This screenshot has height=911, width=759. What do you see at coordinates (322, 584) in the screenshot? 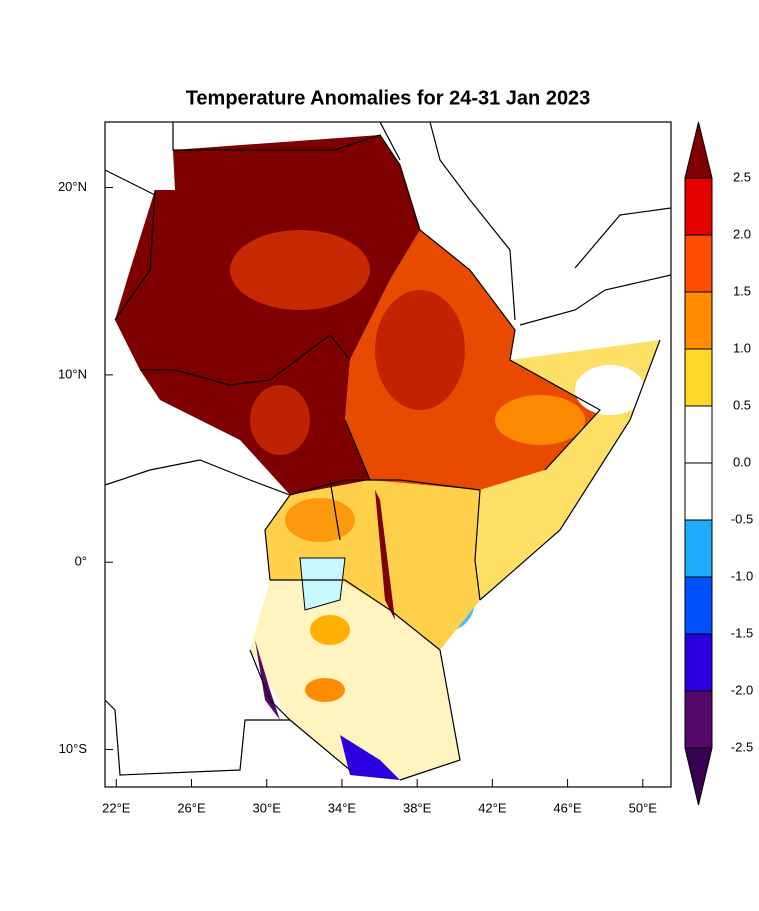
I see `lake` at bounding box center [322, 584].